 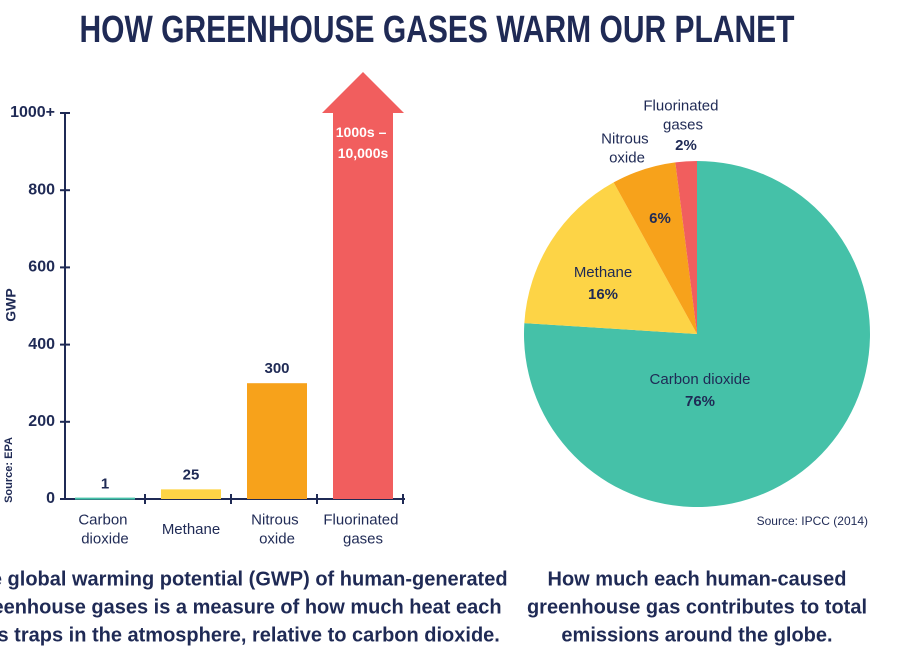 What do you see at coordinates (363, 142) in the screenshot?
I see `value-label: 1000s – 10,000s` at bounding box center [363, 142].